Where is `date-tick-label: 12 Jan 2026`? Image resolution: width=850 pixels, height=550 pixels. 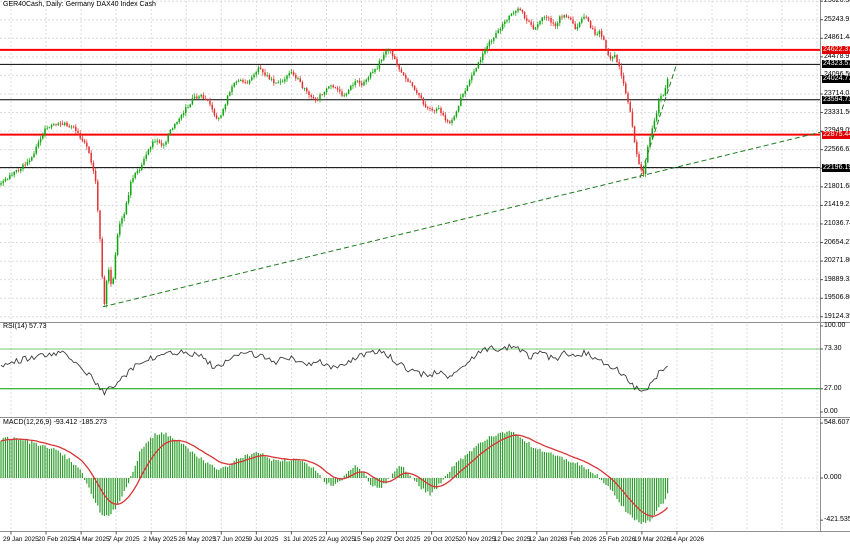 date-tick-label: 12 Jan 2026 is located at coordinates (546, 539).